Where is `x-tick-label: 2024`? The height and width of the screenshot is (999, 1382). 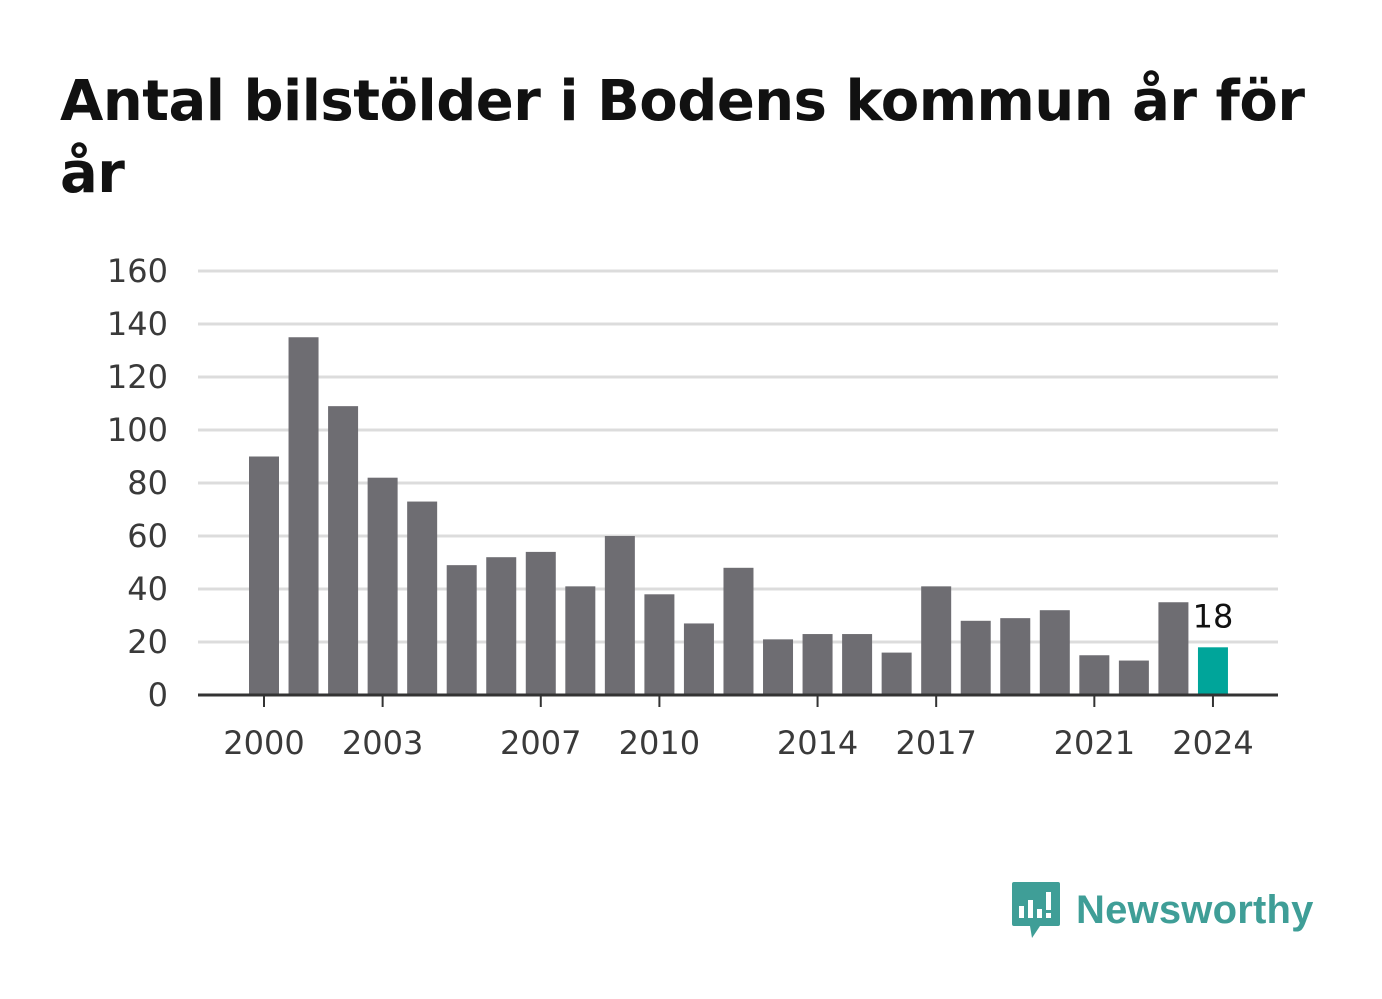
x-tick-label: 2024 is located at coordinates (1212, 743).